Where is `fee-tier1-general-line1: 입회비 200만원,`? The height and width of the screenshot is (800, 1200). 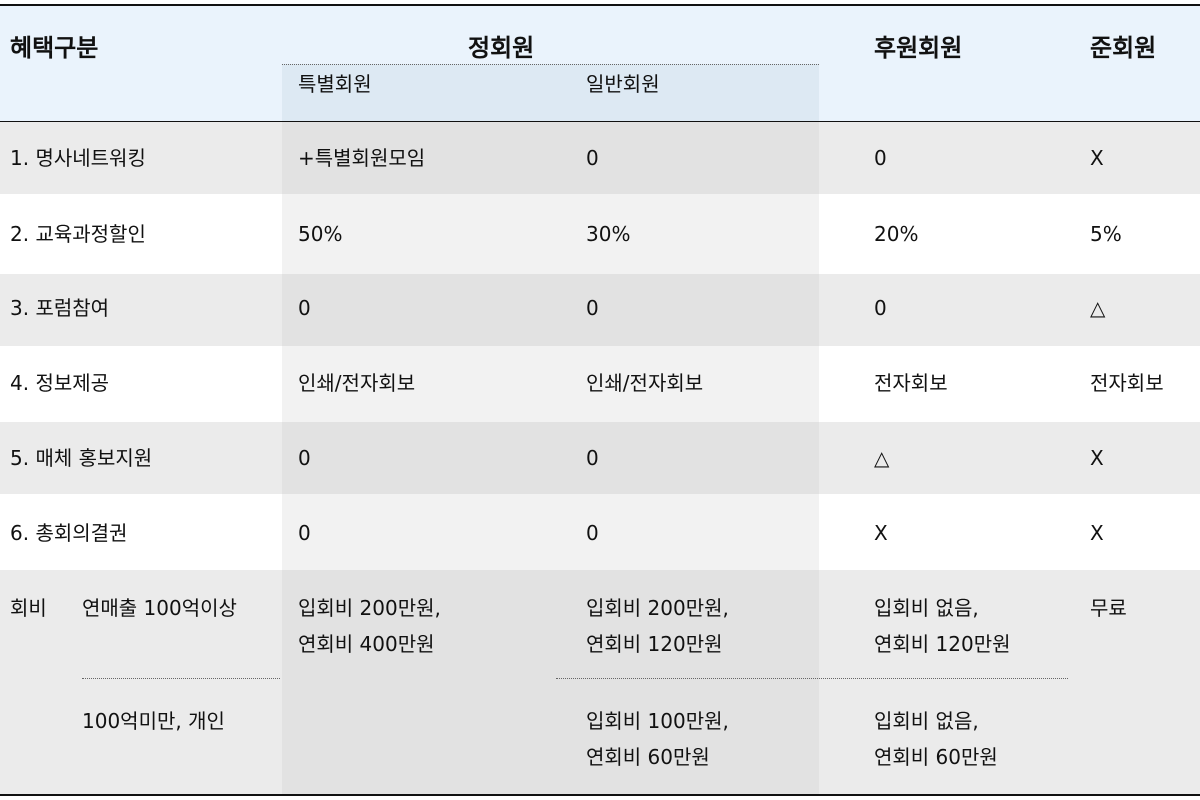
fee-tier1-general-line1: 입회비 200만원, is located at coordinates (657, 608).